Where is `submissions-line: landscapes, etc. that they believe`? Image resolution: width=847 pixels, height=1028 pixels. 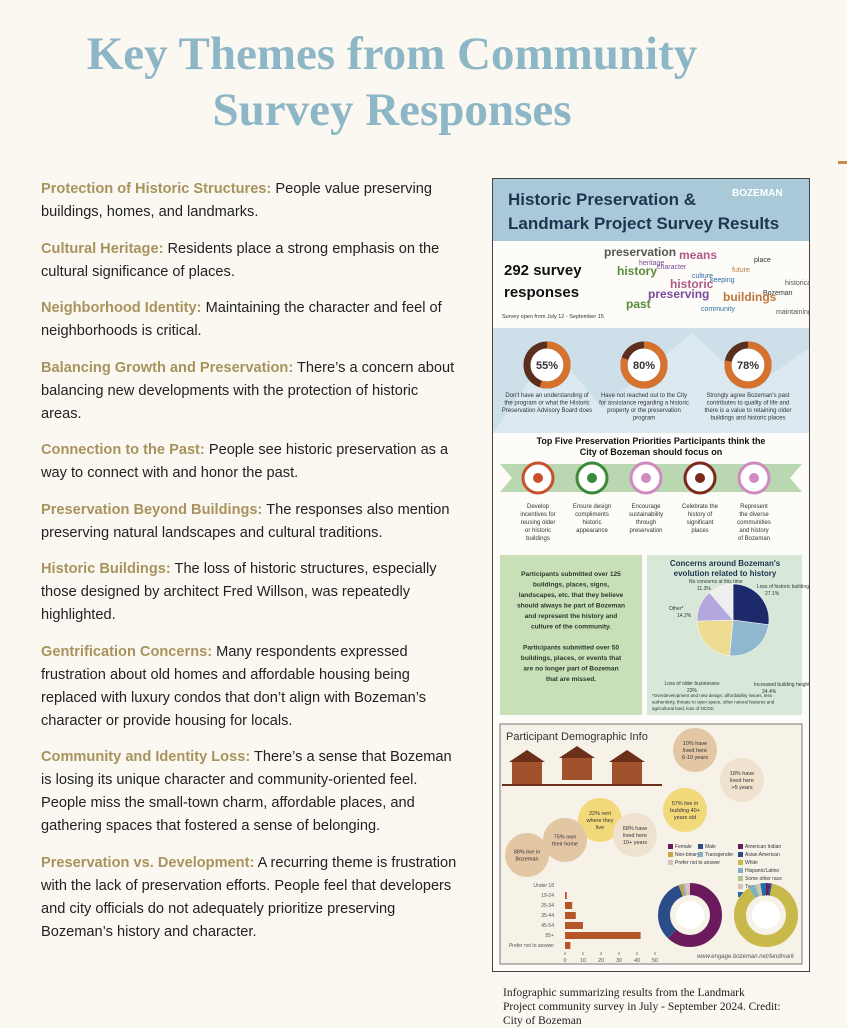
submissions-line: landscapes, etc. that they believe is located at coordinates (571, 595).